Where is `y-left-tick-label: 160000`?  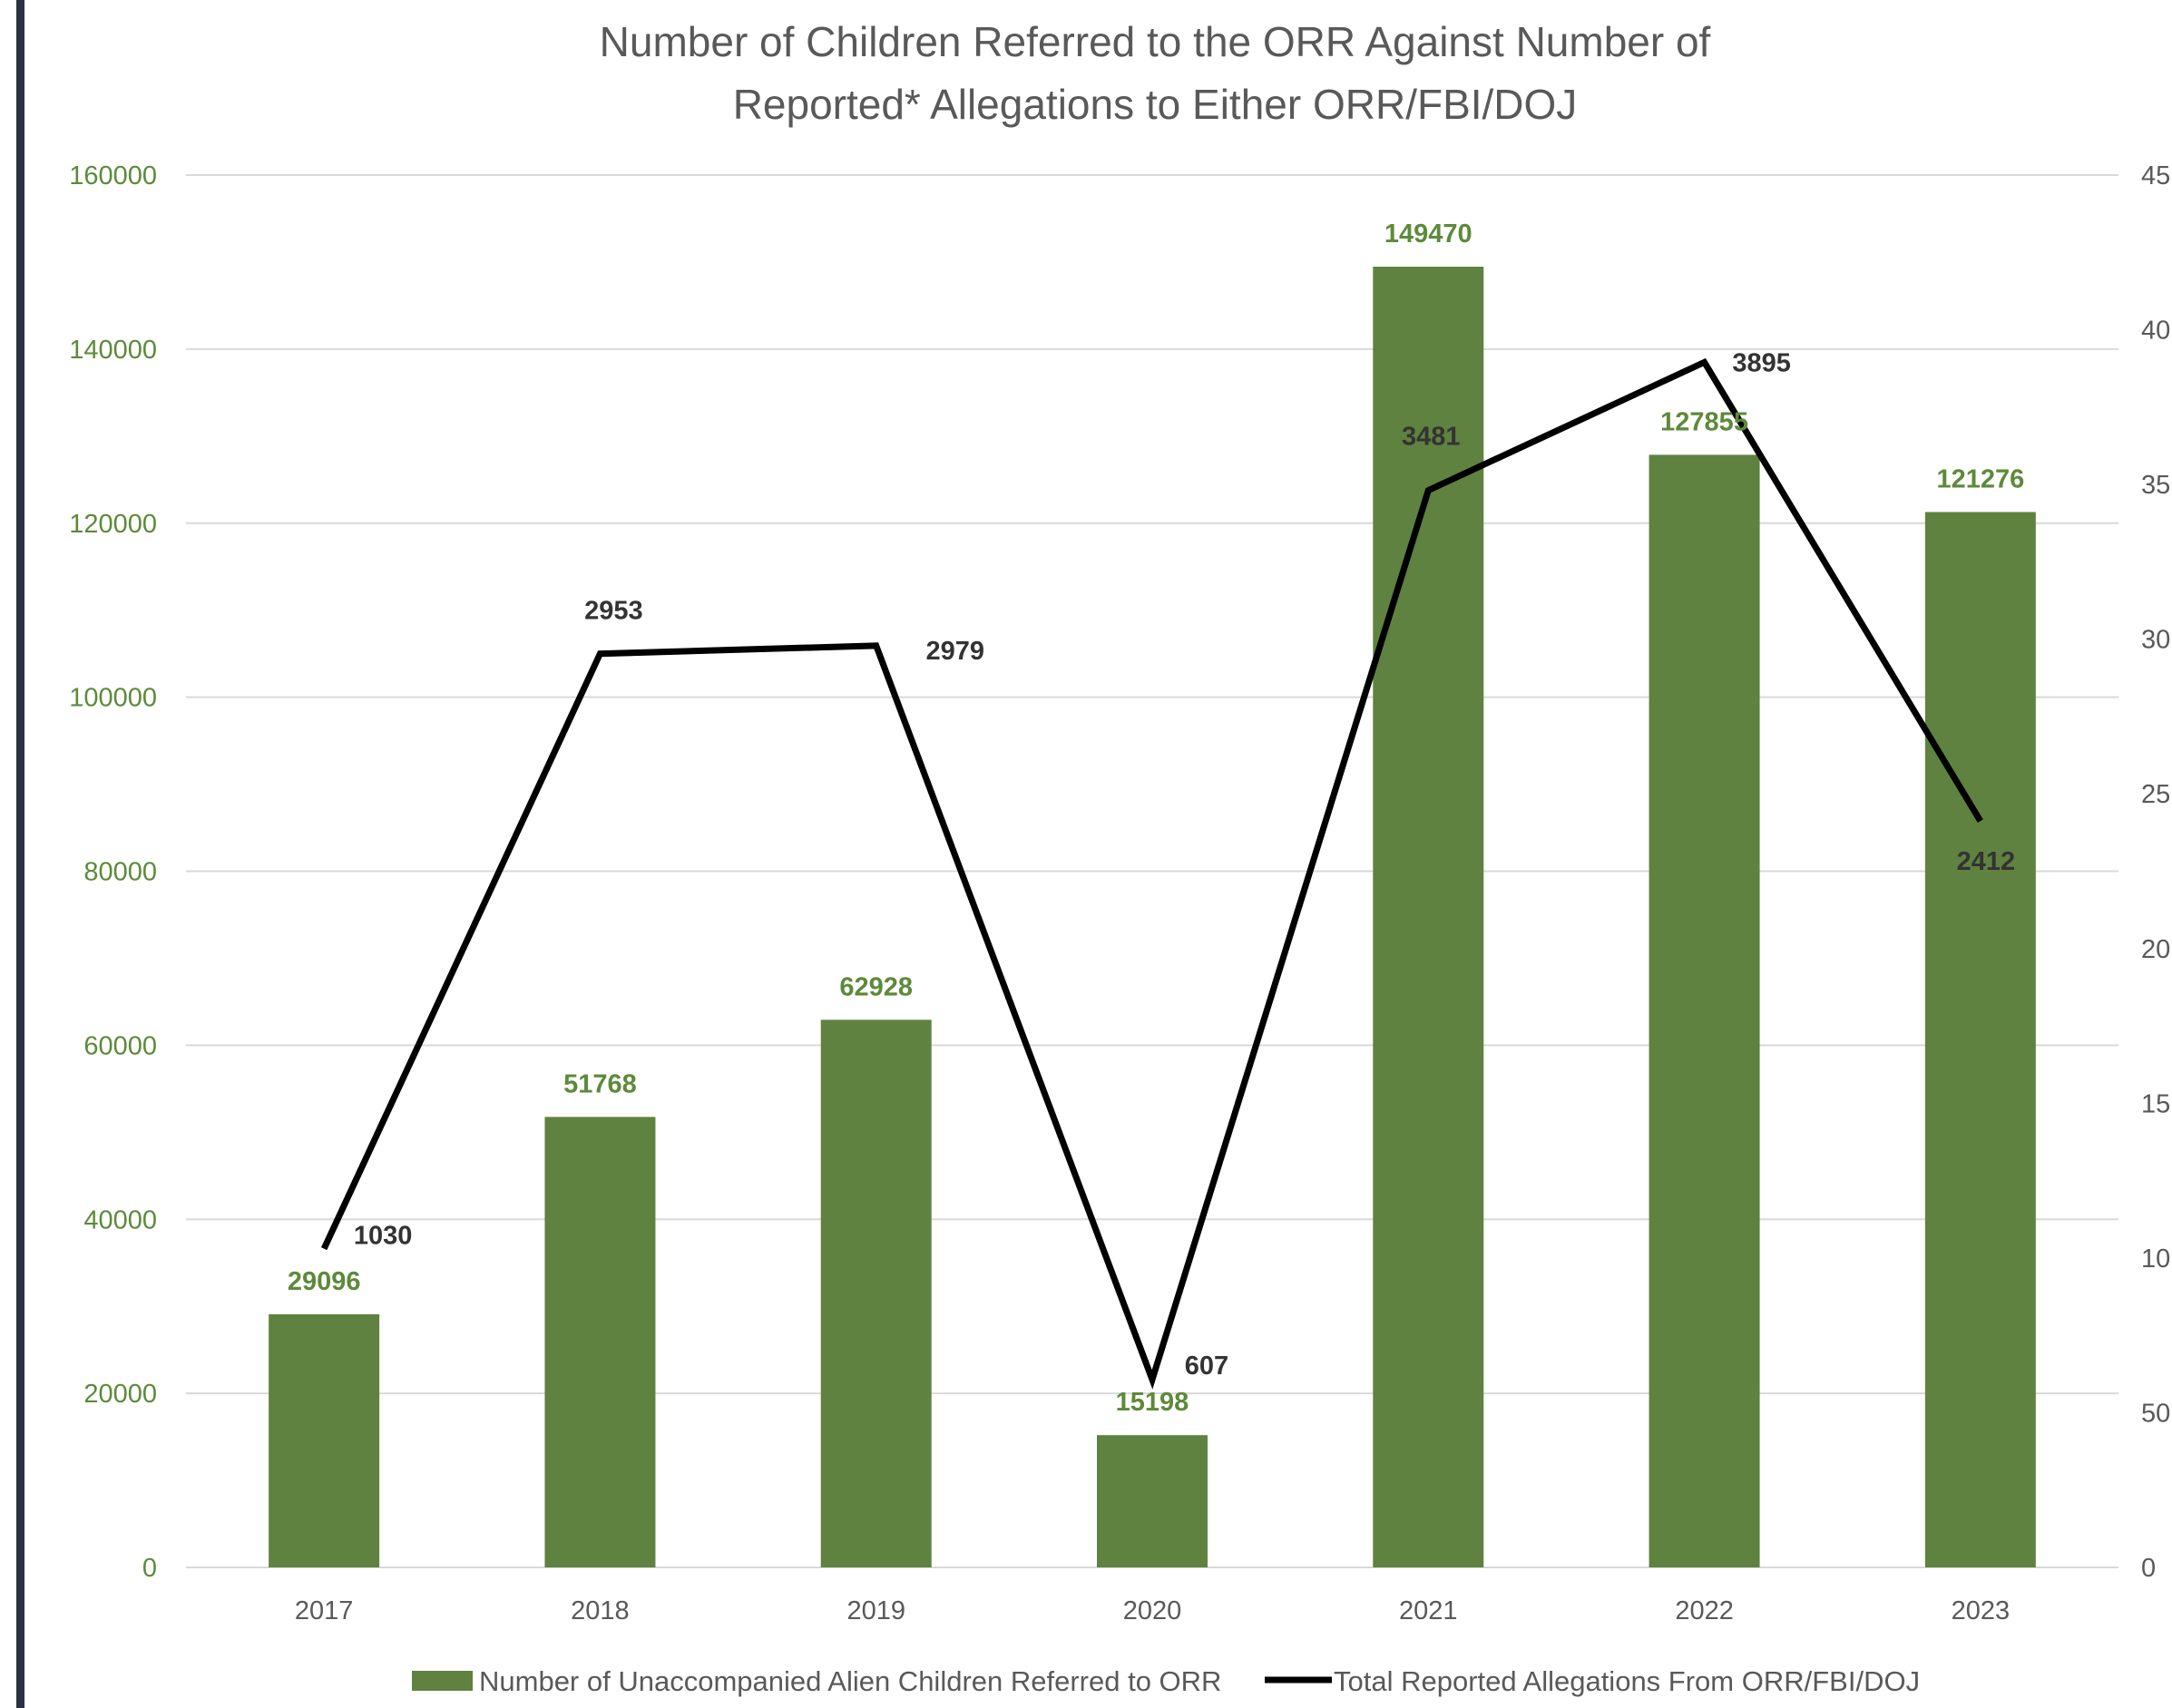
y-left-tick-label: 160000 is located at coordinates (113, 176).